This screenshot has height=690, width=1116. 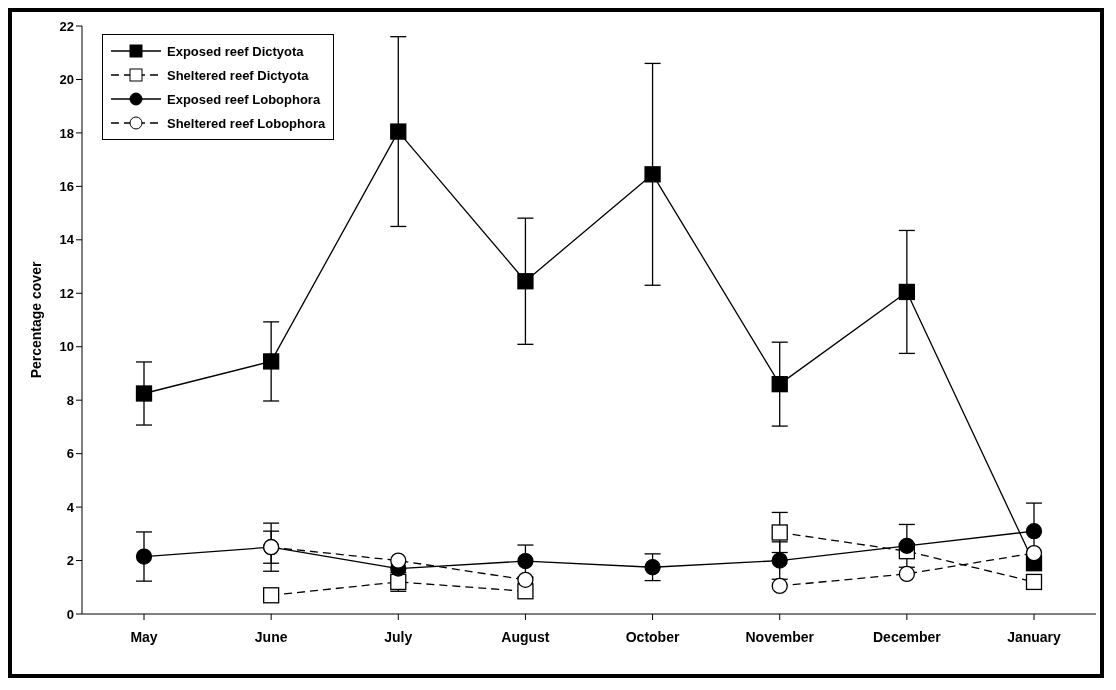 I want to click on y-tick-label: 16, so click(x=66, y=186).